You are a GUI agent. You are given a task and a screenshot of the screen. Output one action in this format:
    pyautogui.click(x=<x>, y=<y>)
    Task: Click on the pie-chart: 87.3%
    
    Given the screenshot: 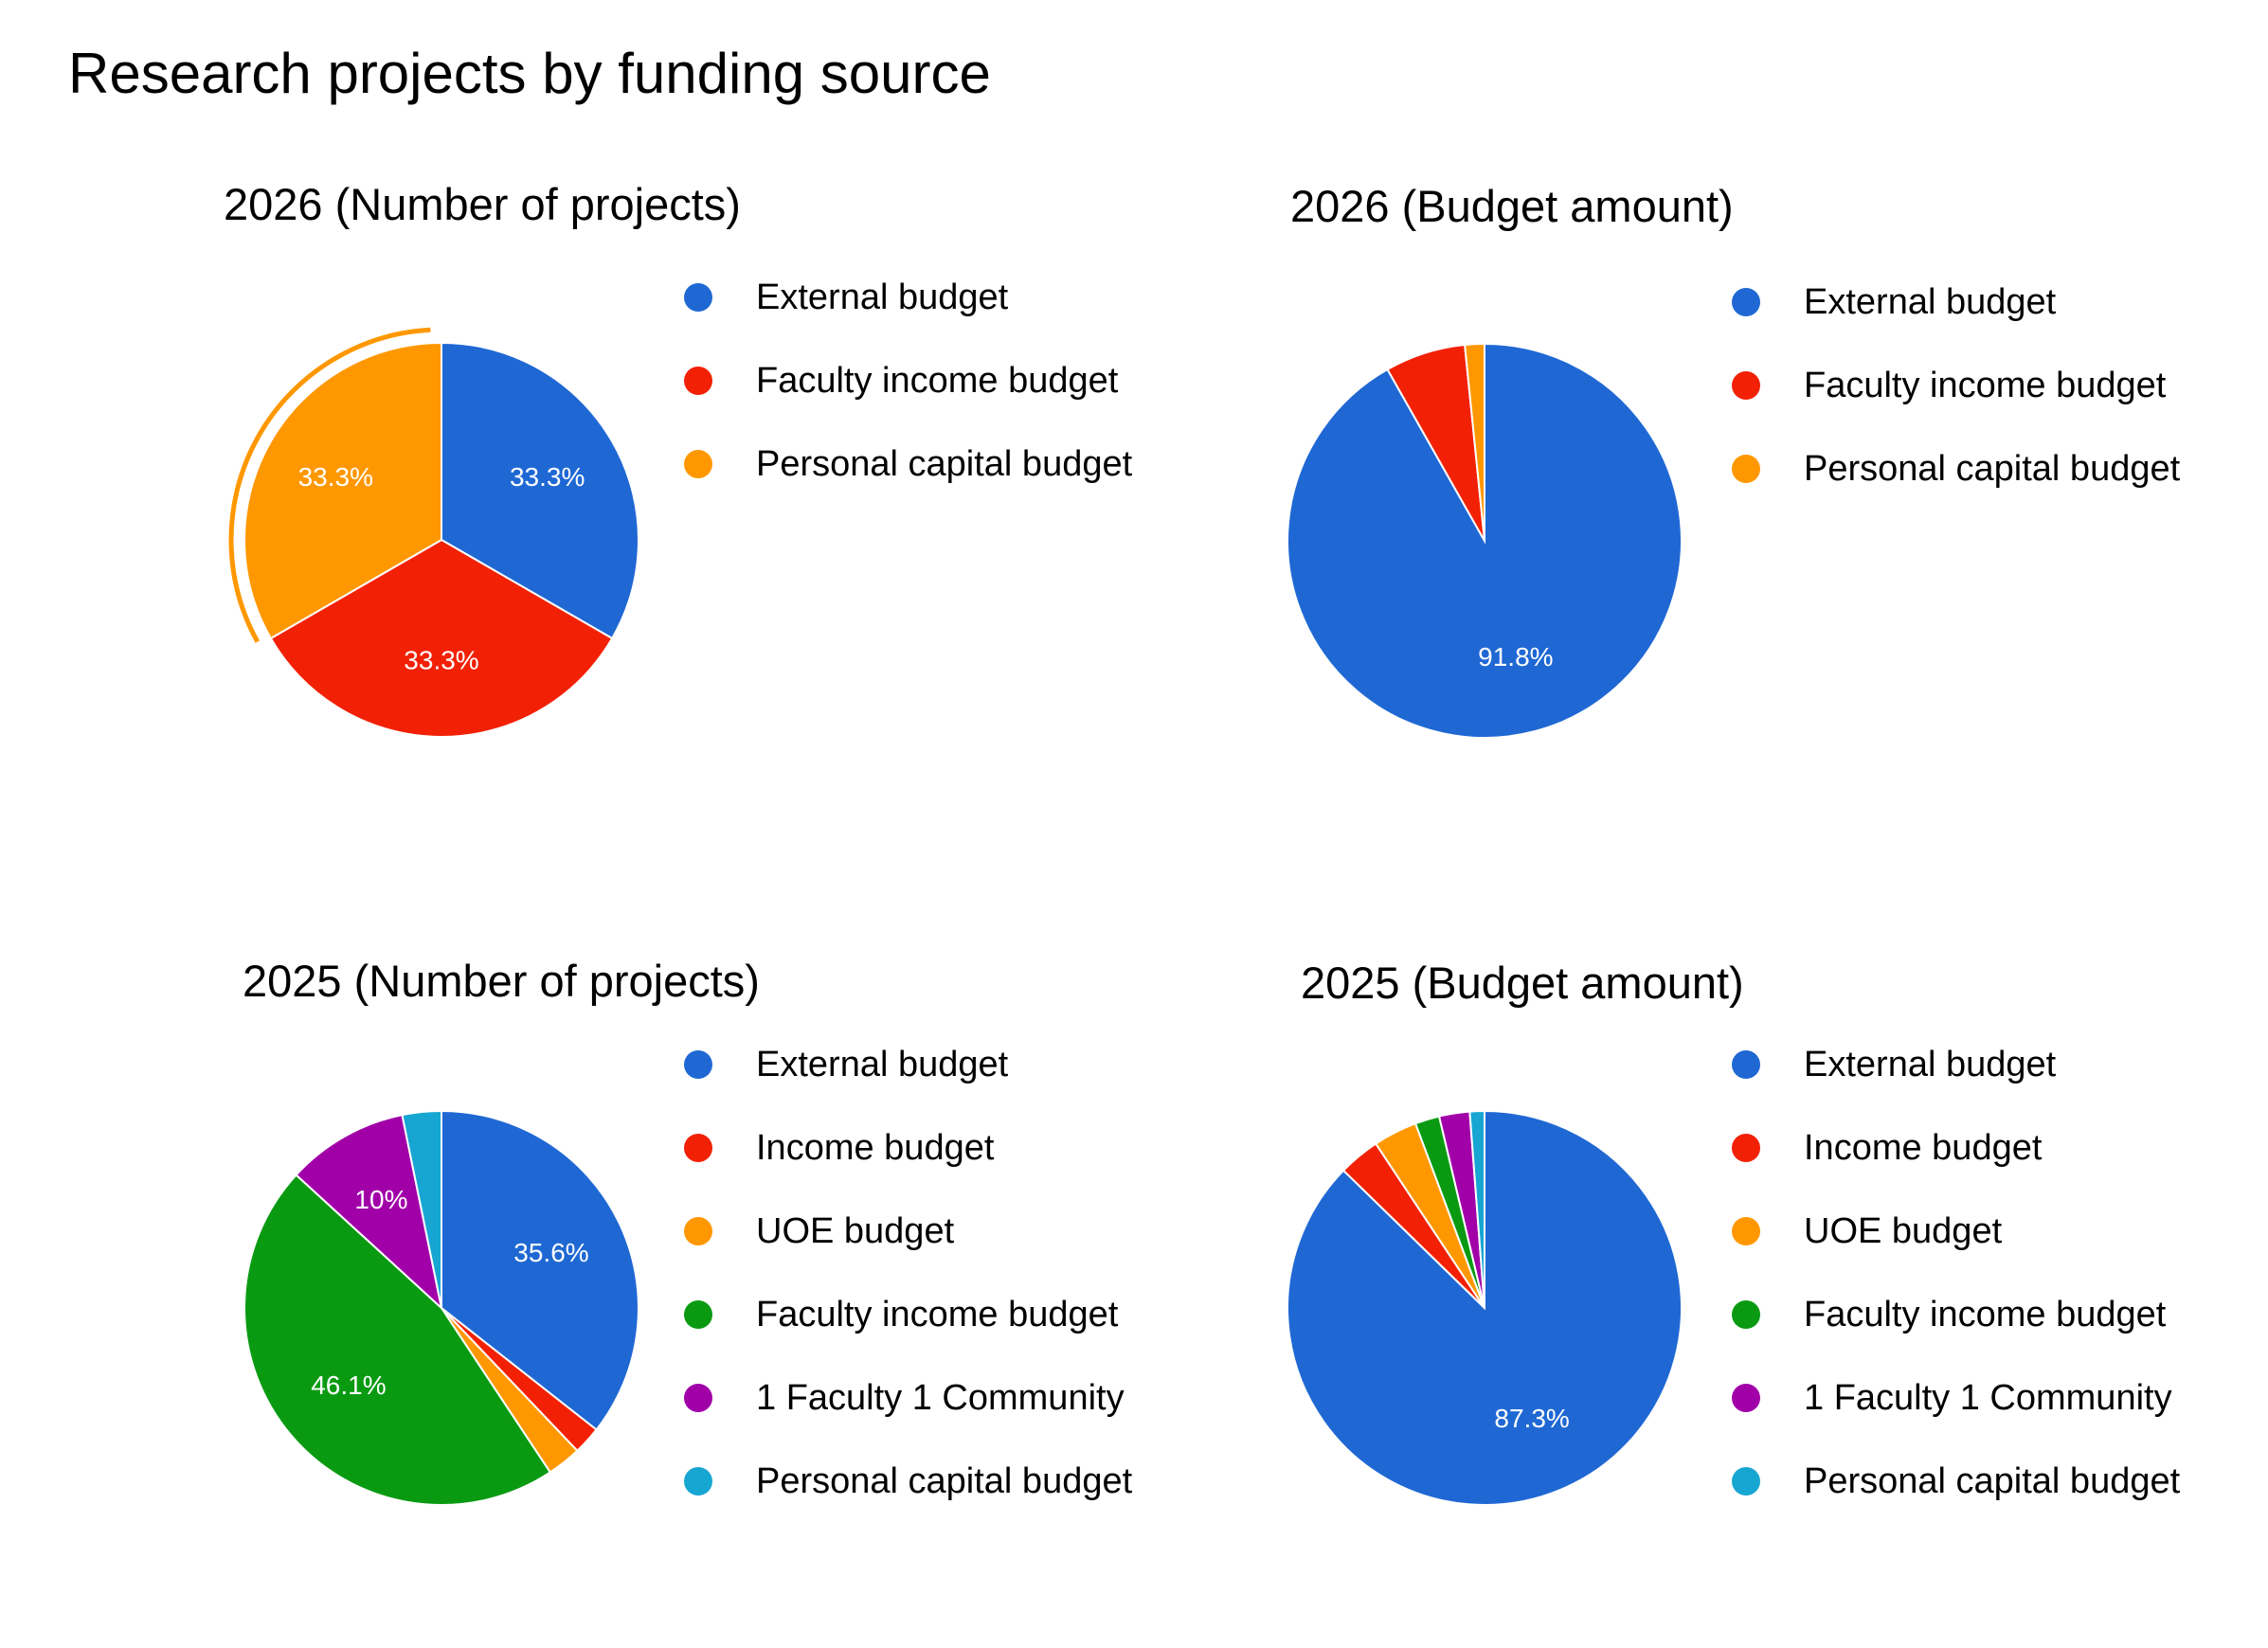 What is the action you would take?
    pyautogui.click(x=1485, y=1307)
    